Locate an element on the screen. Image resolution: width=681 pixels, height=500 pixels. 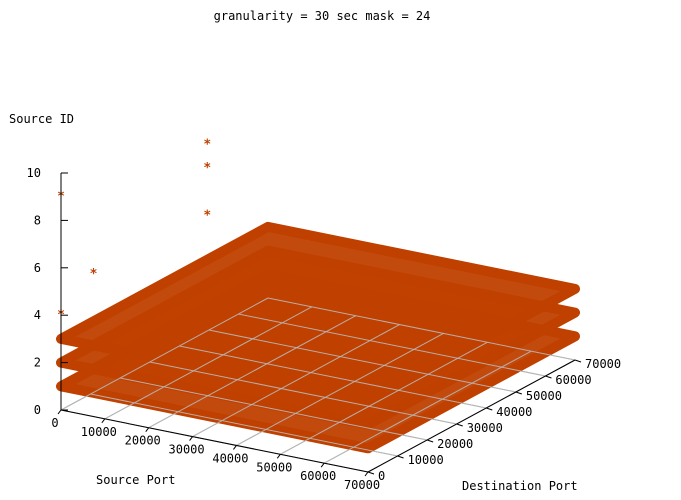
y-tick-label: 0 is located at coordinates (381, 476).